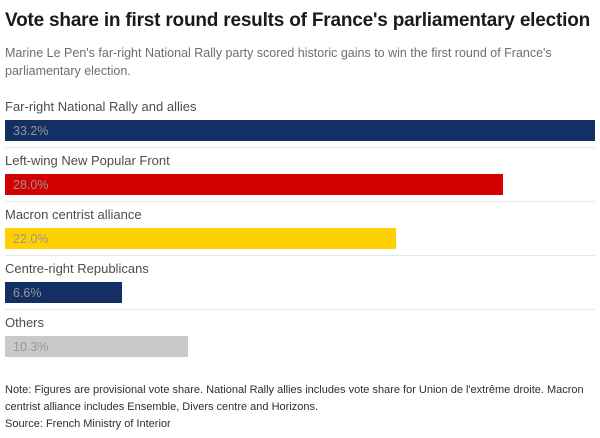 The image size is (600, 438). I want to click on bar-category-label: Macron centrist alliance, so click(73, 215).